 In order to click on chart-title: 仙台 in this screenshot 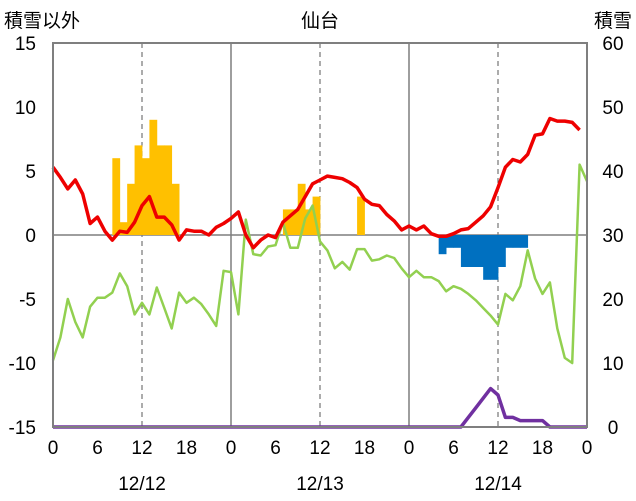, I will do `click(320, 21)`.